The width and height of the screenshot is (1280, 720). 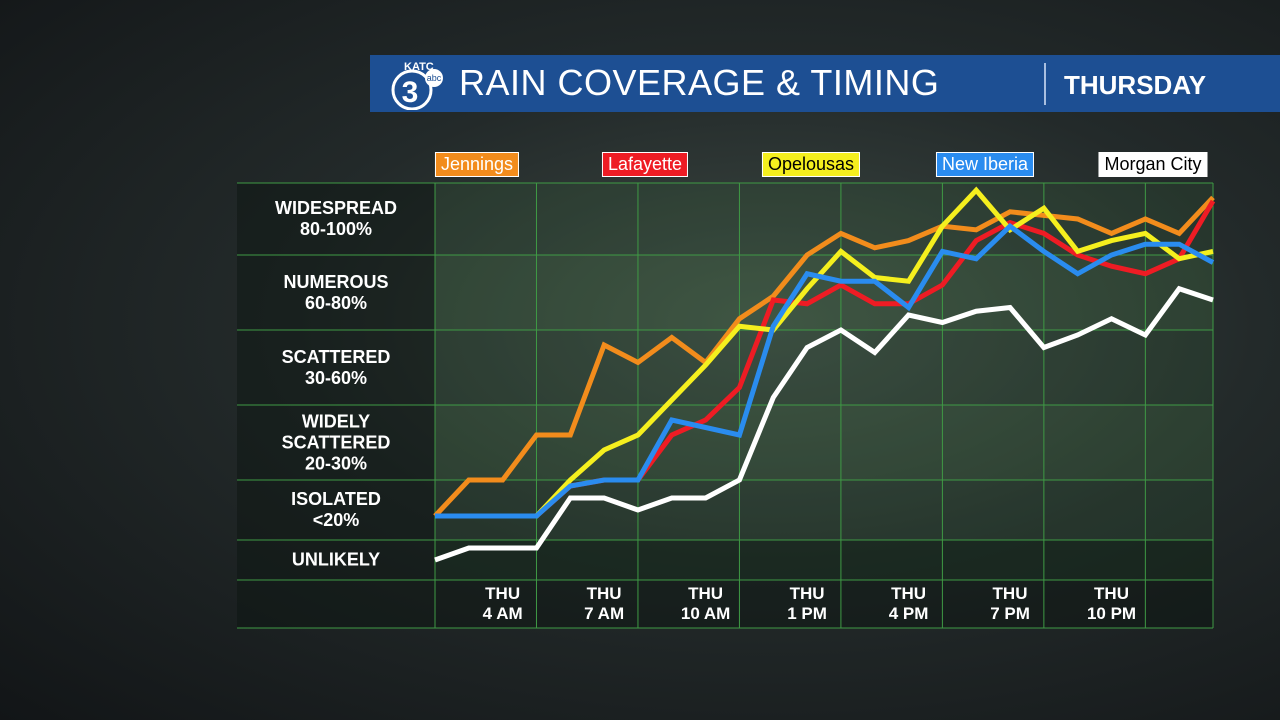 What do you see at coordinates (1135, 85) in the screenshot?
I see `day: THURSDAY` at bounding box center [1135, 85].